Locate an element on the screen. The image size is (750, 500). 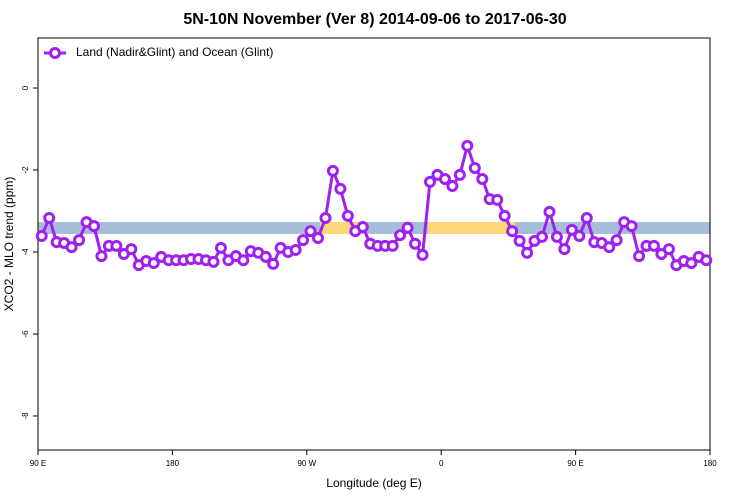
x-tick-label: 0 is located at coordinates (441, 463).